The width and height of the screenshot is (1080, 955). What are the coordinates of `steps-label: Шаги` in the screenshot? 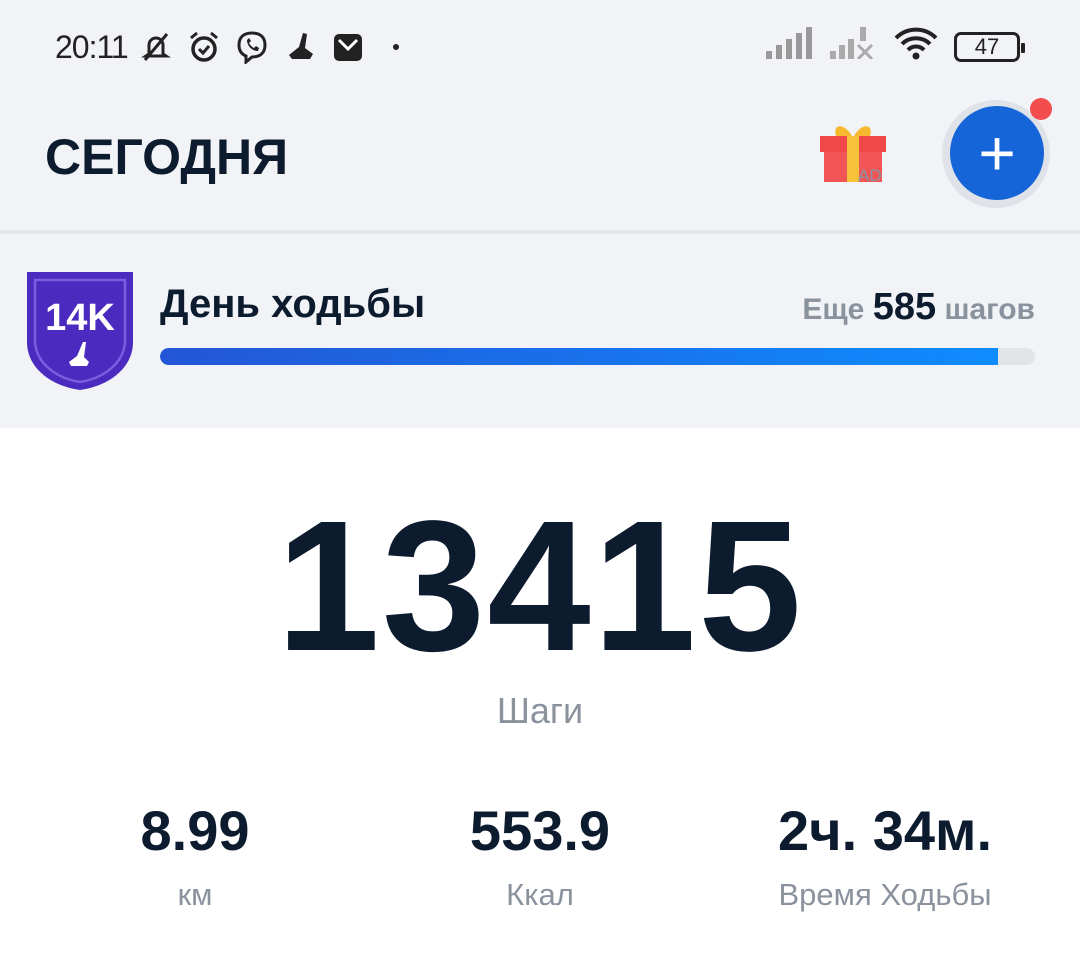 It's located at (540, 710).